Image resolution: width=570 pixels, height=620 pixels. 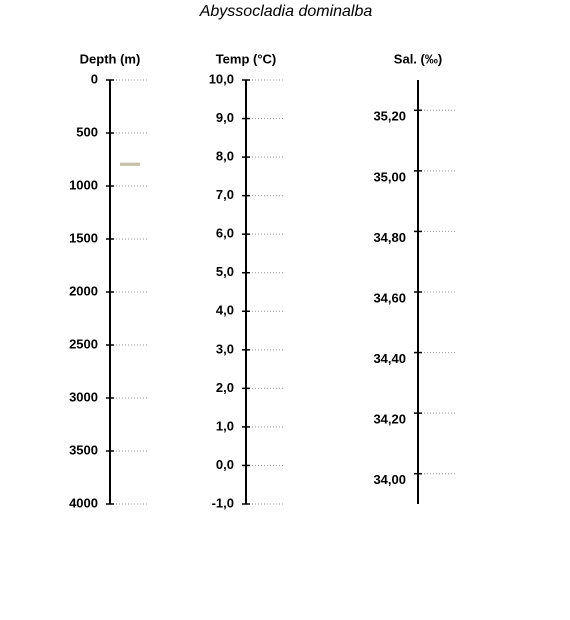 What do you see at coordinates (225, 194) in the screenshot?
I see `y-tick-label: 7,0` at bounding box center [225, 194].